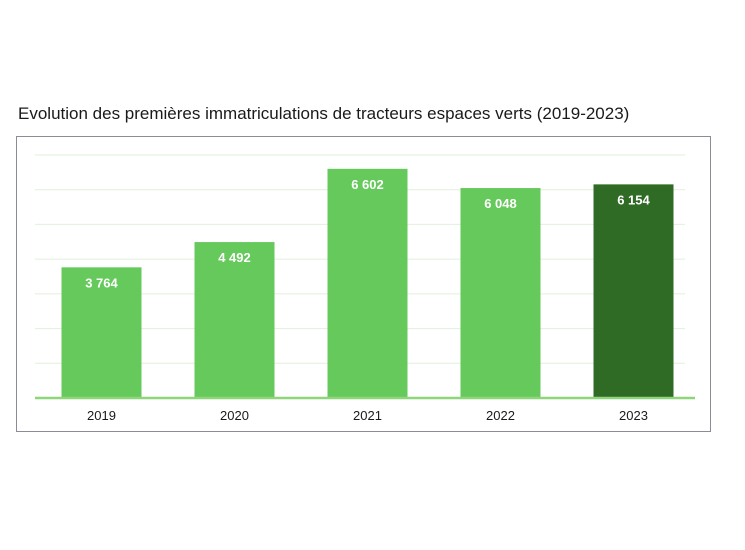  Describe the element at coordinates (500, 293) in the screenshot. I see `bar-2022` at that location.